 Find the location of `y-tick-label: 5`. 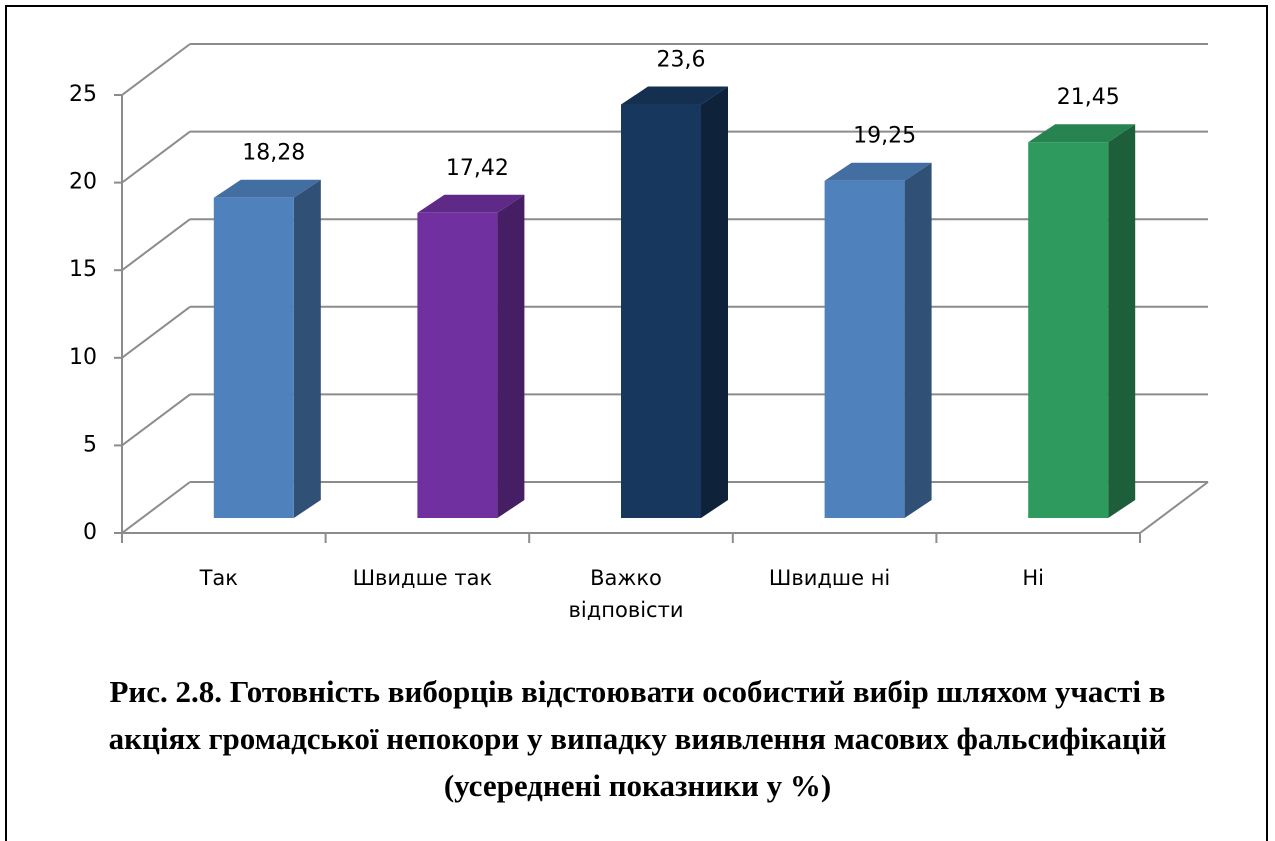

y-tick-label: 5 is located at coordinates (90, 444).